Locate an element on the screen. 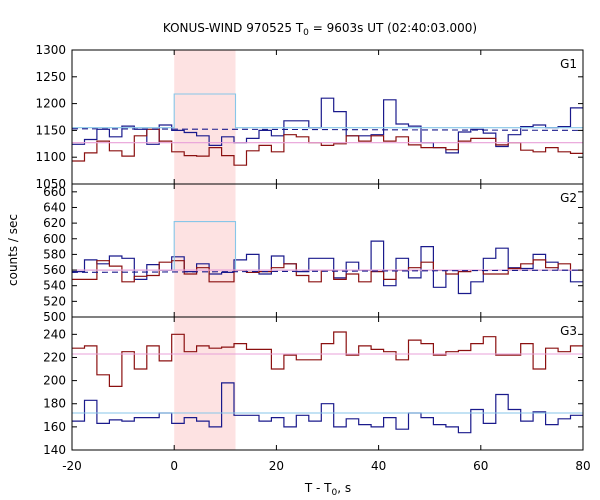 The height and width of the screenshot is (500, 600). x-tick-label: 0 is located at coordinates (174, 466).